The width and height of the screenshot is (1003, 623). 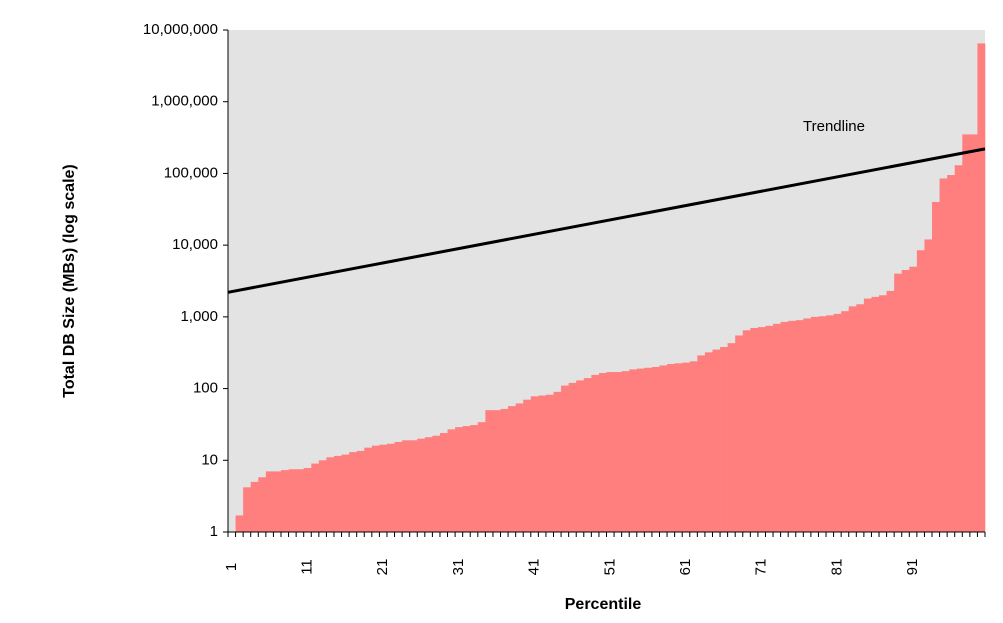 I want to click on x-tick-label: 41, so click(x=534, y=567).